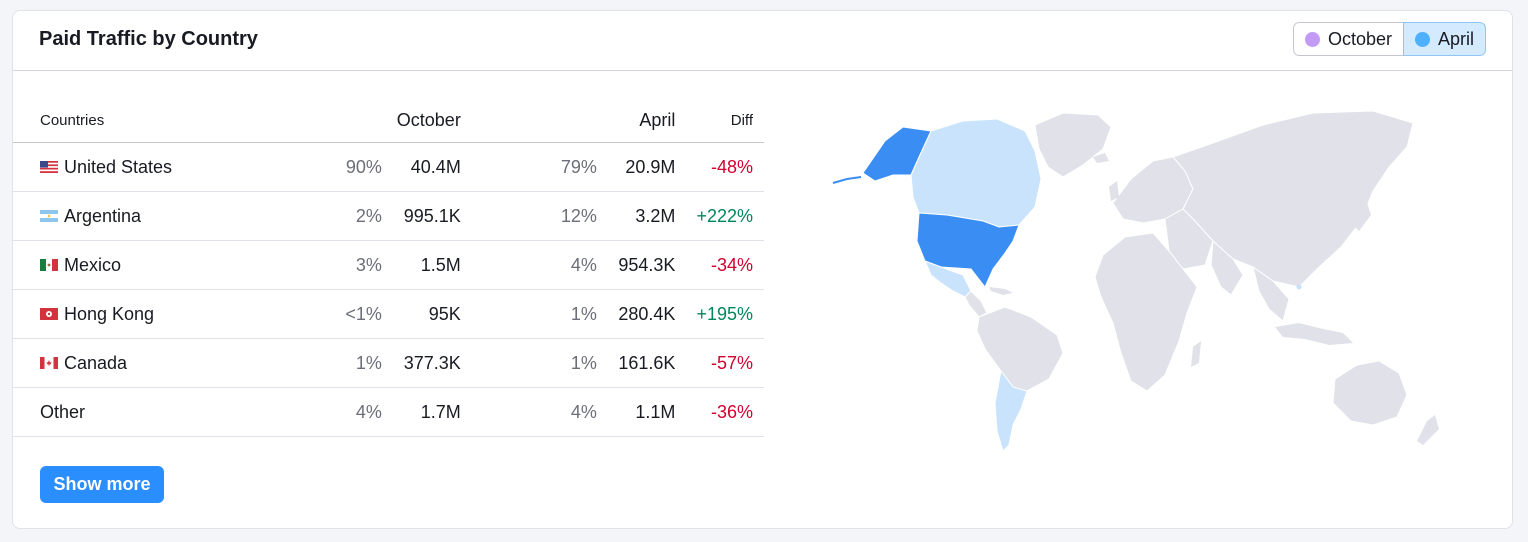 Image resolution: width=1528 pixels, height=542 pixels. Describe the element at coordinates (335, 363) in the screenshot. I see `october-share: 1%` at that location.